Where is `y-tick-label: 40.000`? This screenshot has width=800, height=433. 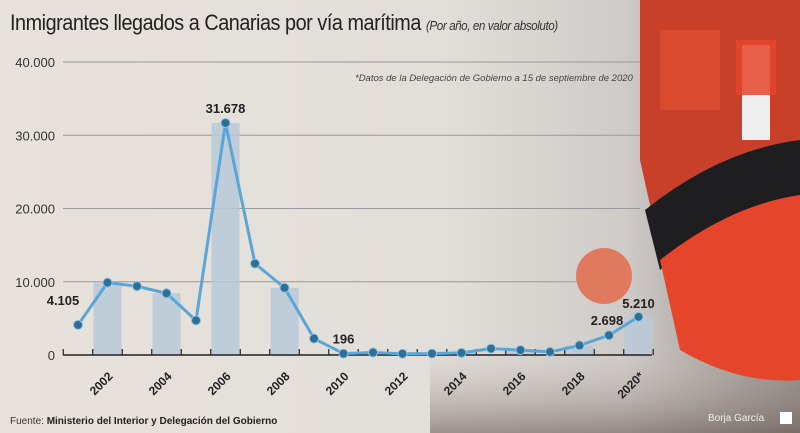
y-tick-label: 40.000 is located at coordinates (35, 62).